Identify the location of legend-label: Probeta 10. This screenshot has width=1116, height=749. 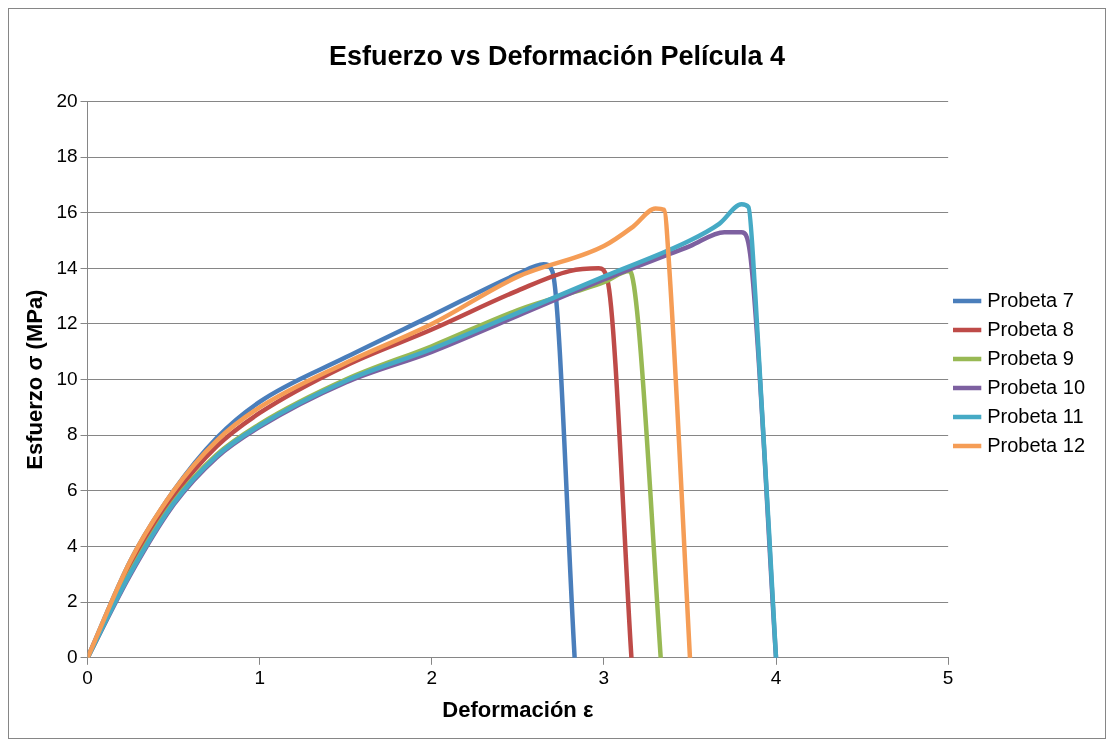
(1036, 386).